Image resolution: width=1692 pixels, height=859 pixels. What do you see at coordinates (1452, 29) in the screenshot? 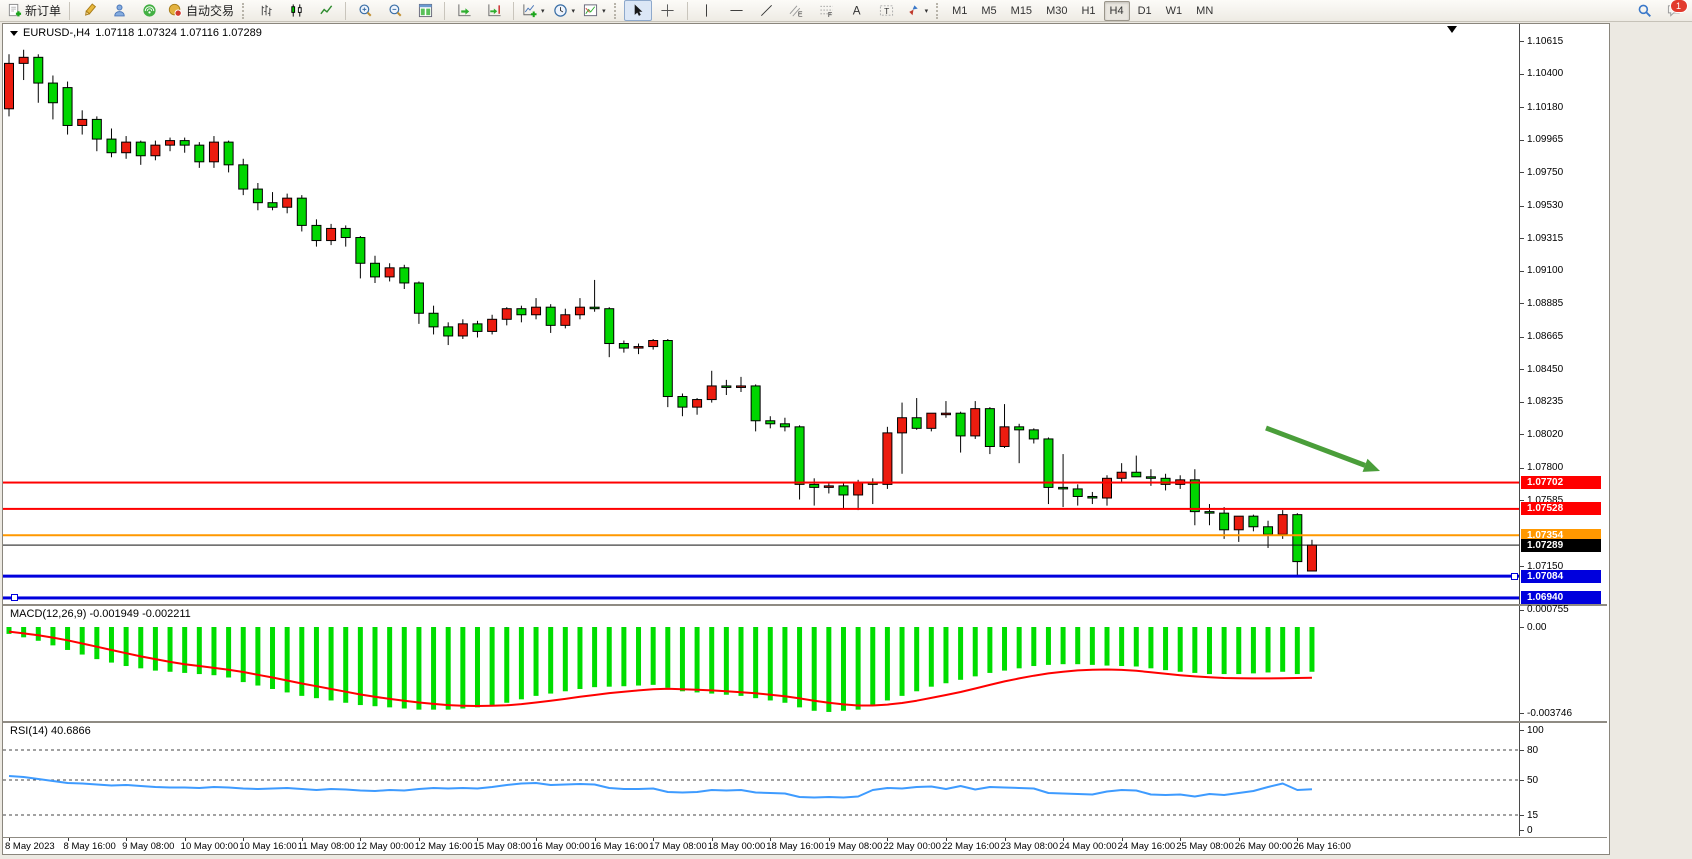
I see `chart-shift-marker-icon` at bounding box center [1452, 29].